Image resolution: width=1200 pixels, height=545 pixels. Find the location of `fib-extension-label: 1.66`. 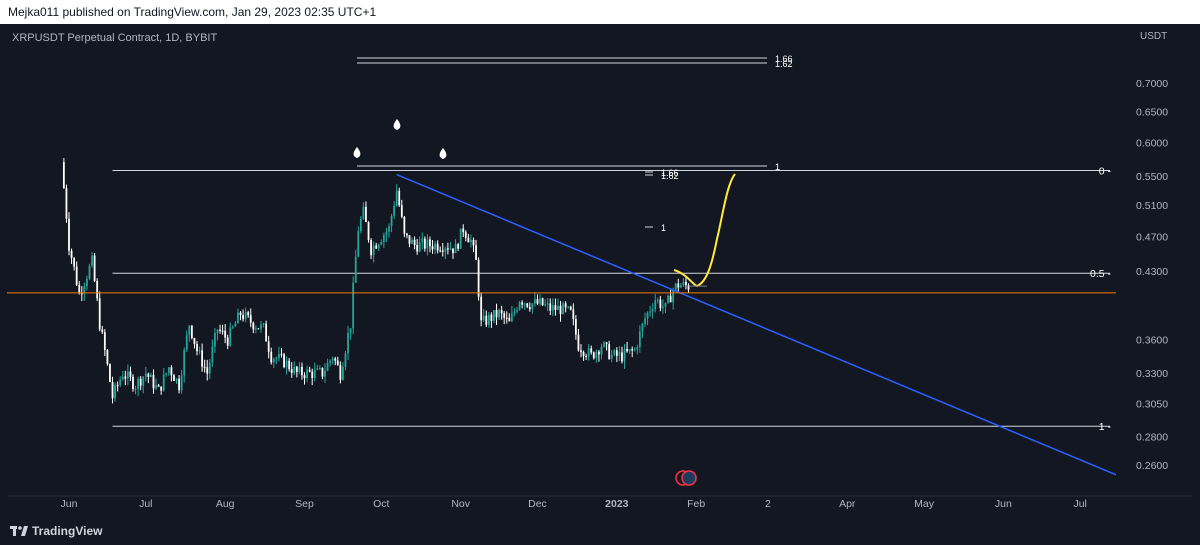

fib-extension-label: 1.66 is located at coordinates (670, 173).